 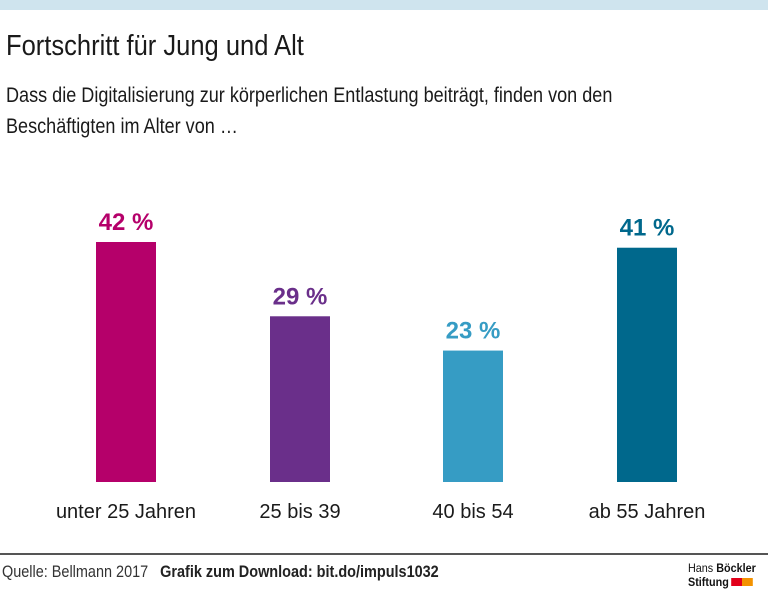 What do you see at coordinates (126, 222) in the screenshot?
I see `data-label-0: 42 %` at bounding box center [126, 222].